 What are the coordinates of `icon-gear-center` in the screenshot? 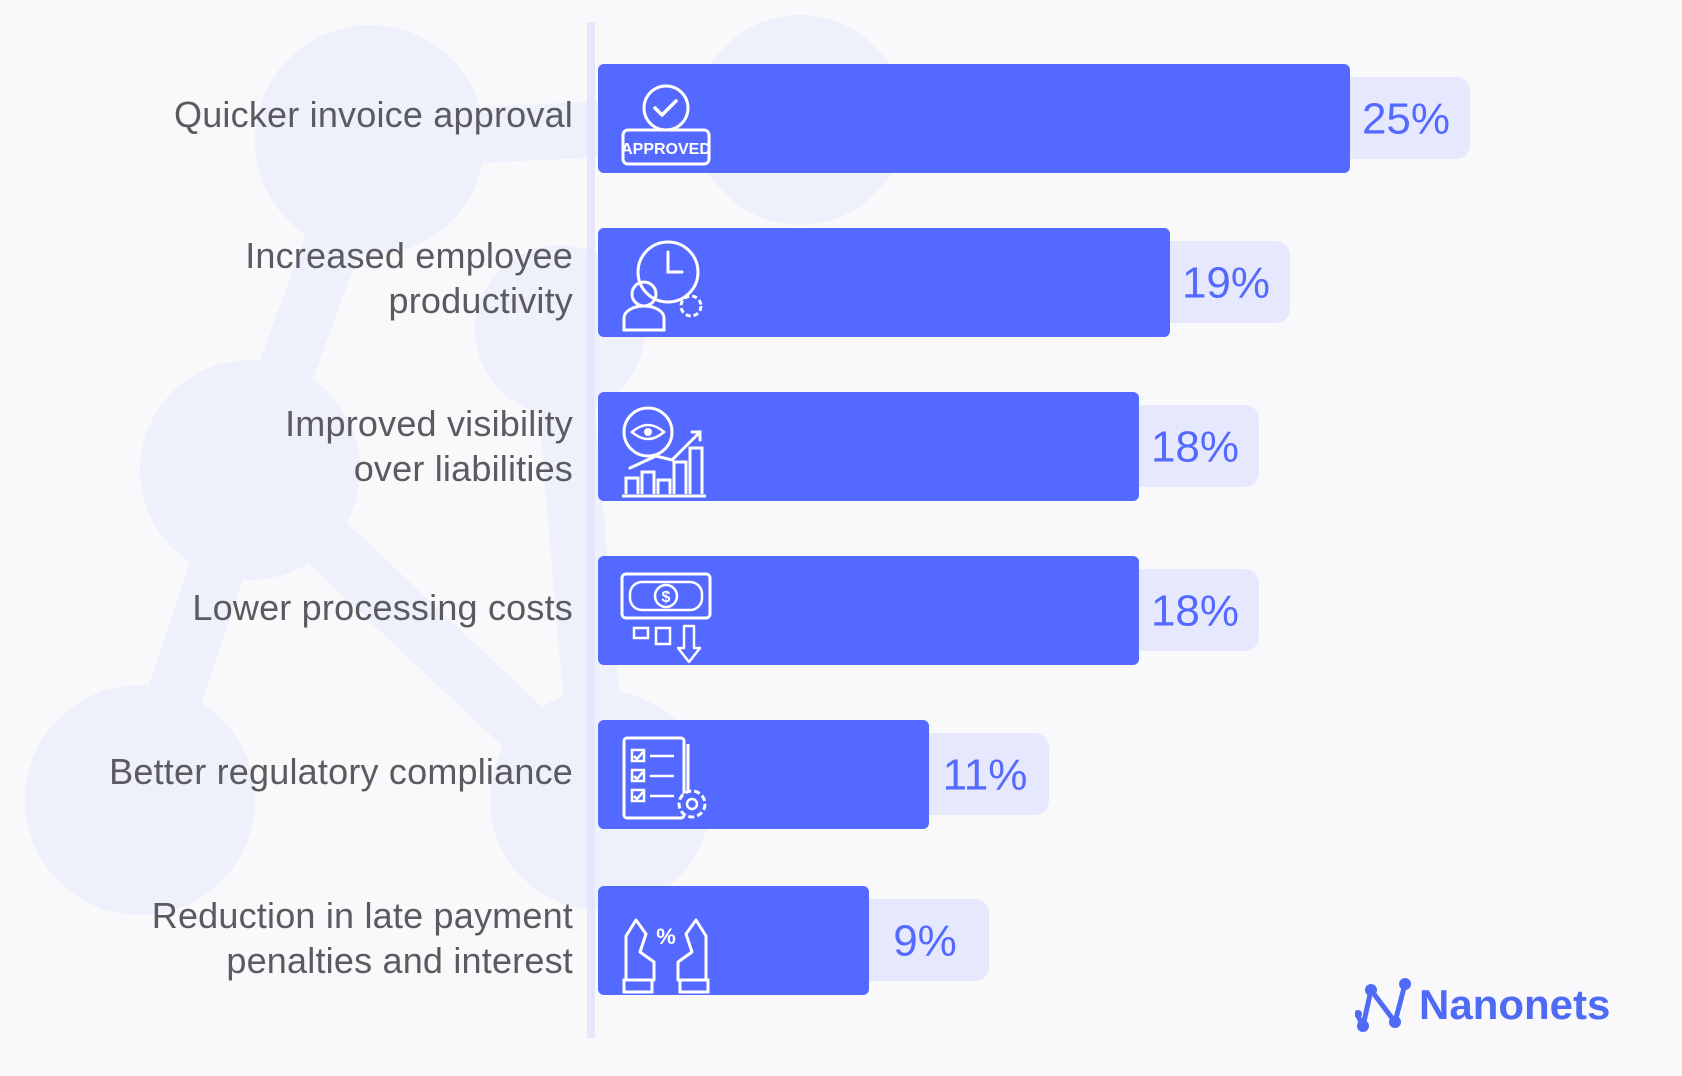 It's located at (692, 804).